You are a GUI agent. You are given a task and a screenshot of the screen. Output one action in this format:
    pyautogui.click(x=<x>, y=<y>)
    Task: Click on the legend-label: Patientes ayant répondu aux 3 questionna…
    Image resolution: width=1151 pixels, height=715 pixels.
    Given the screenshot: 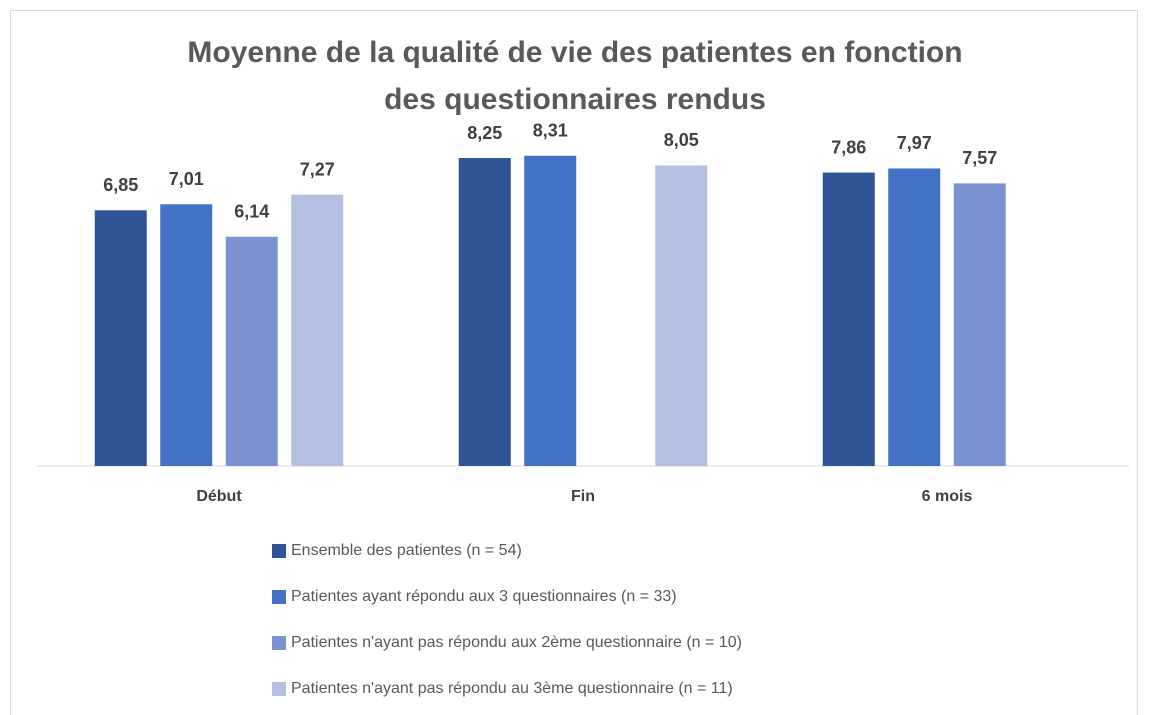 What is the action you would take?
    pyautogui.click(x=484, y=596)
    